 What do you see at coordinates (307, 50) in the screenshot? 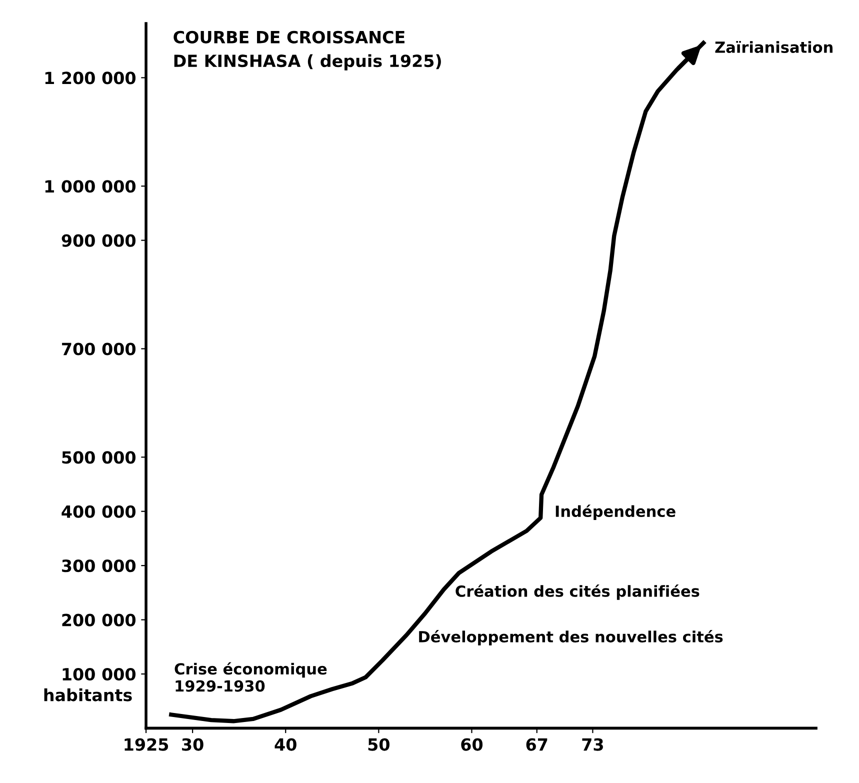
I see `text: COURBE DE CROISSANCE DE KINSHASA ( depuis 1925)` at bounding box center [307, 50].